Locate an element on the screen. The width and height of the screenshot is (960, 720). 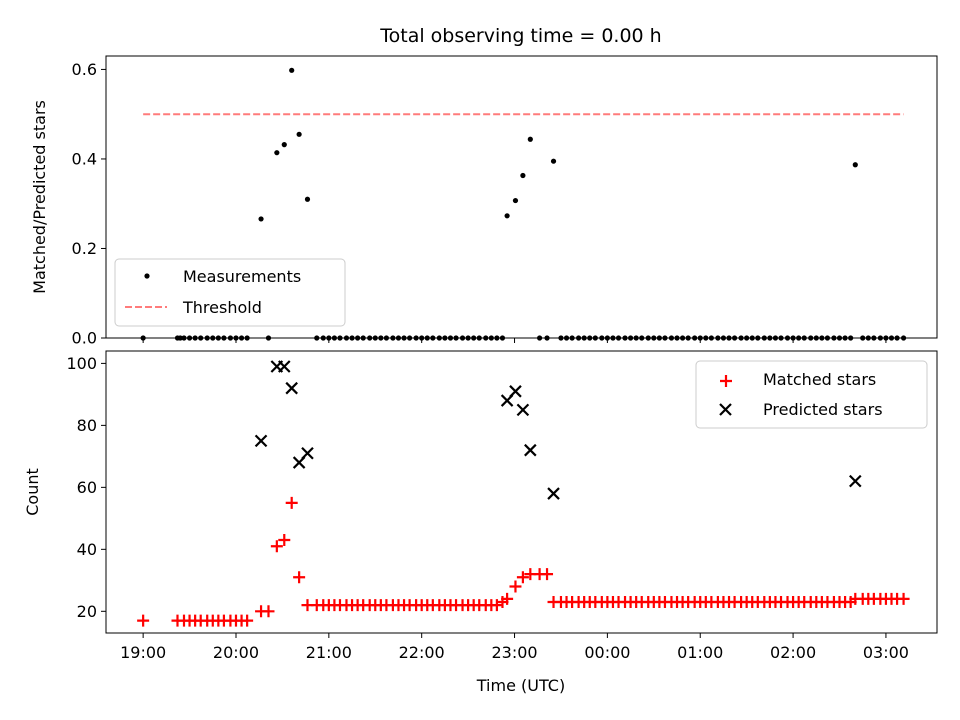
bottom-x-tick-label: 19:00 is located at coordinates (143, 652).